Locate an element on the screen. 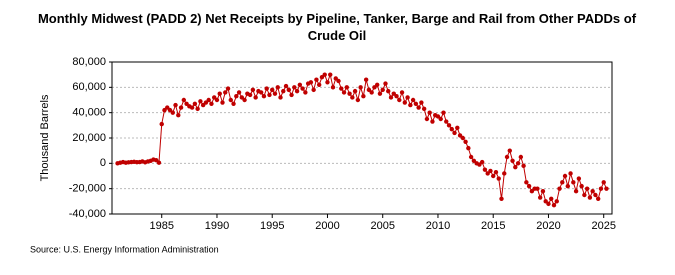 The image size is (675, 275). x-tick-label: 2005 is located at coordinates (382, 226).